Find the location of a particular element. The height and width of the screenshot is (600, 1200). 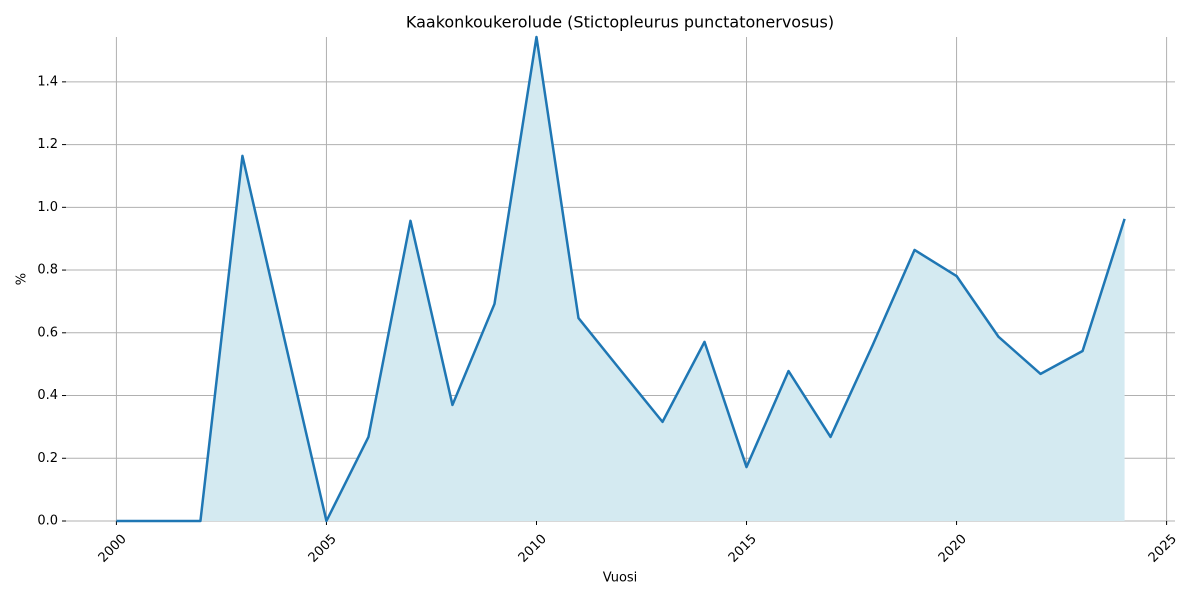

y-tick-label: 1.2 is located at coordinates (47, 144).